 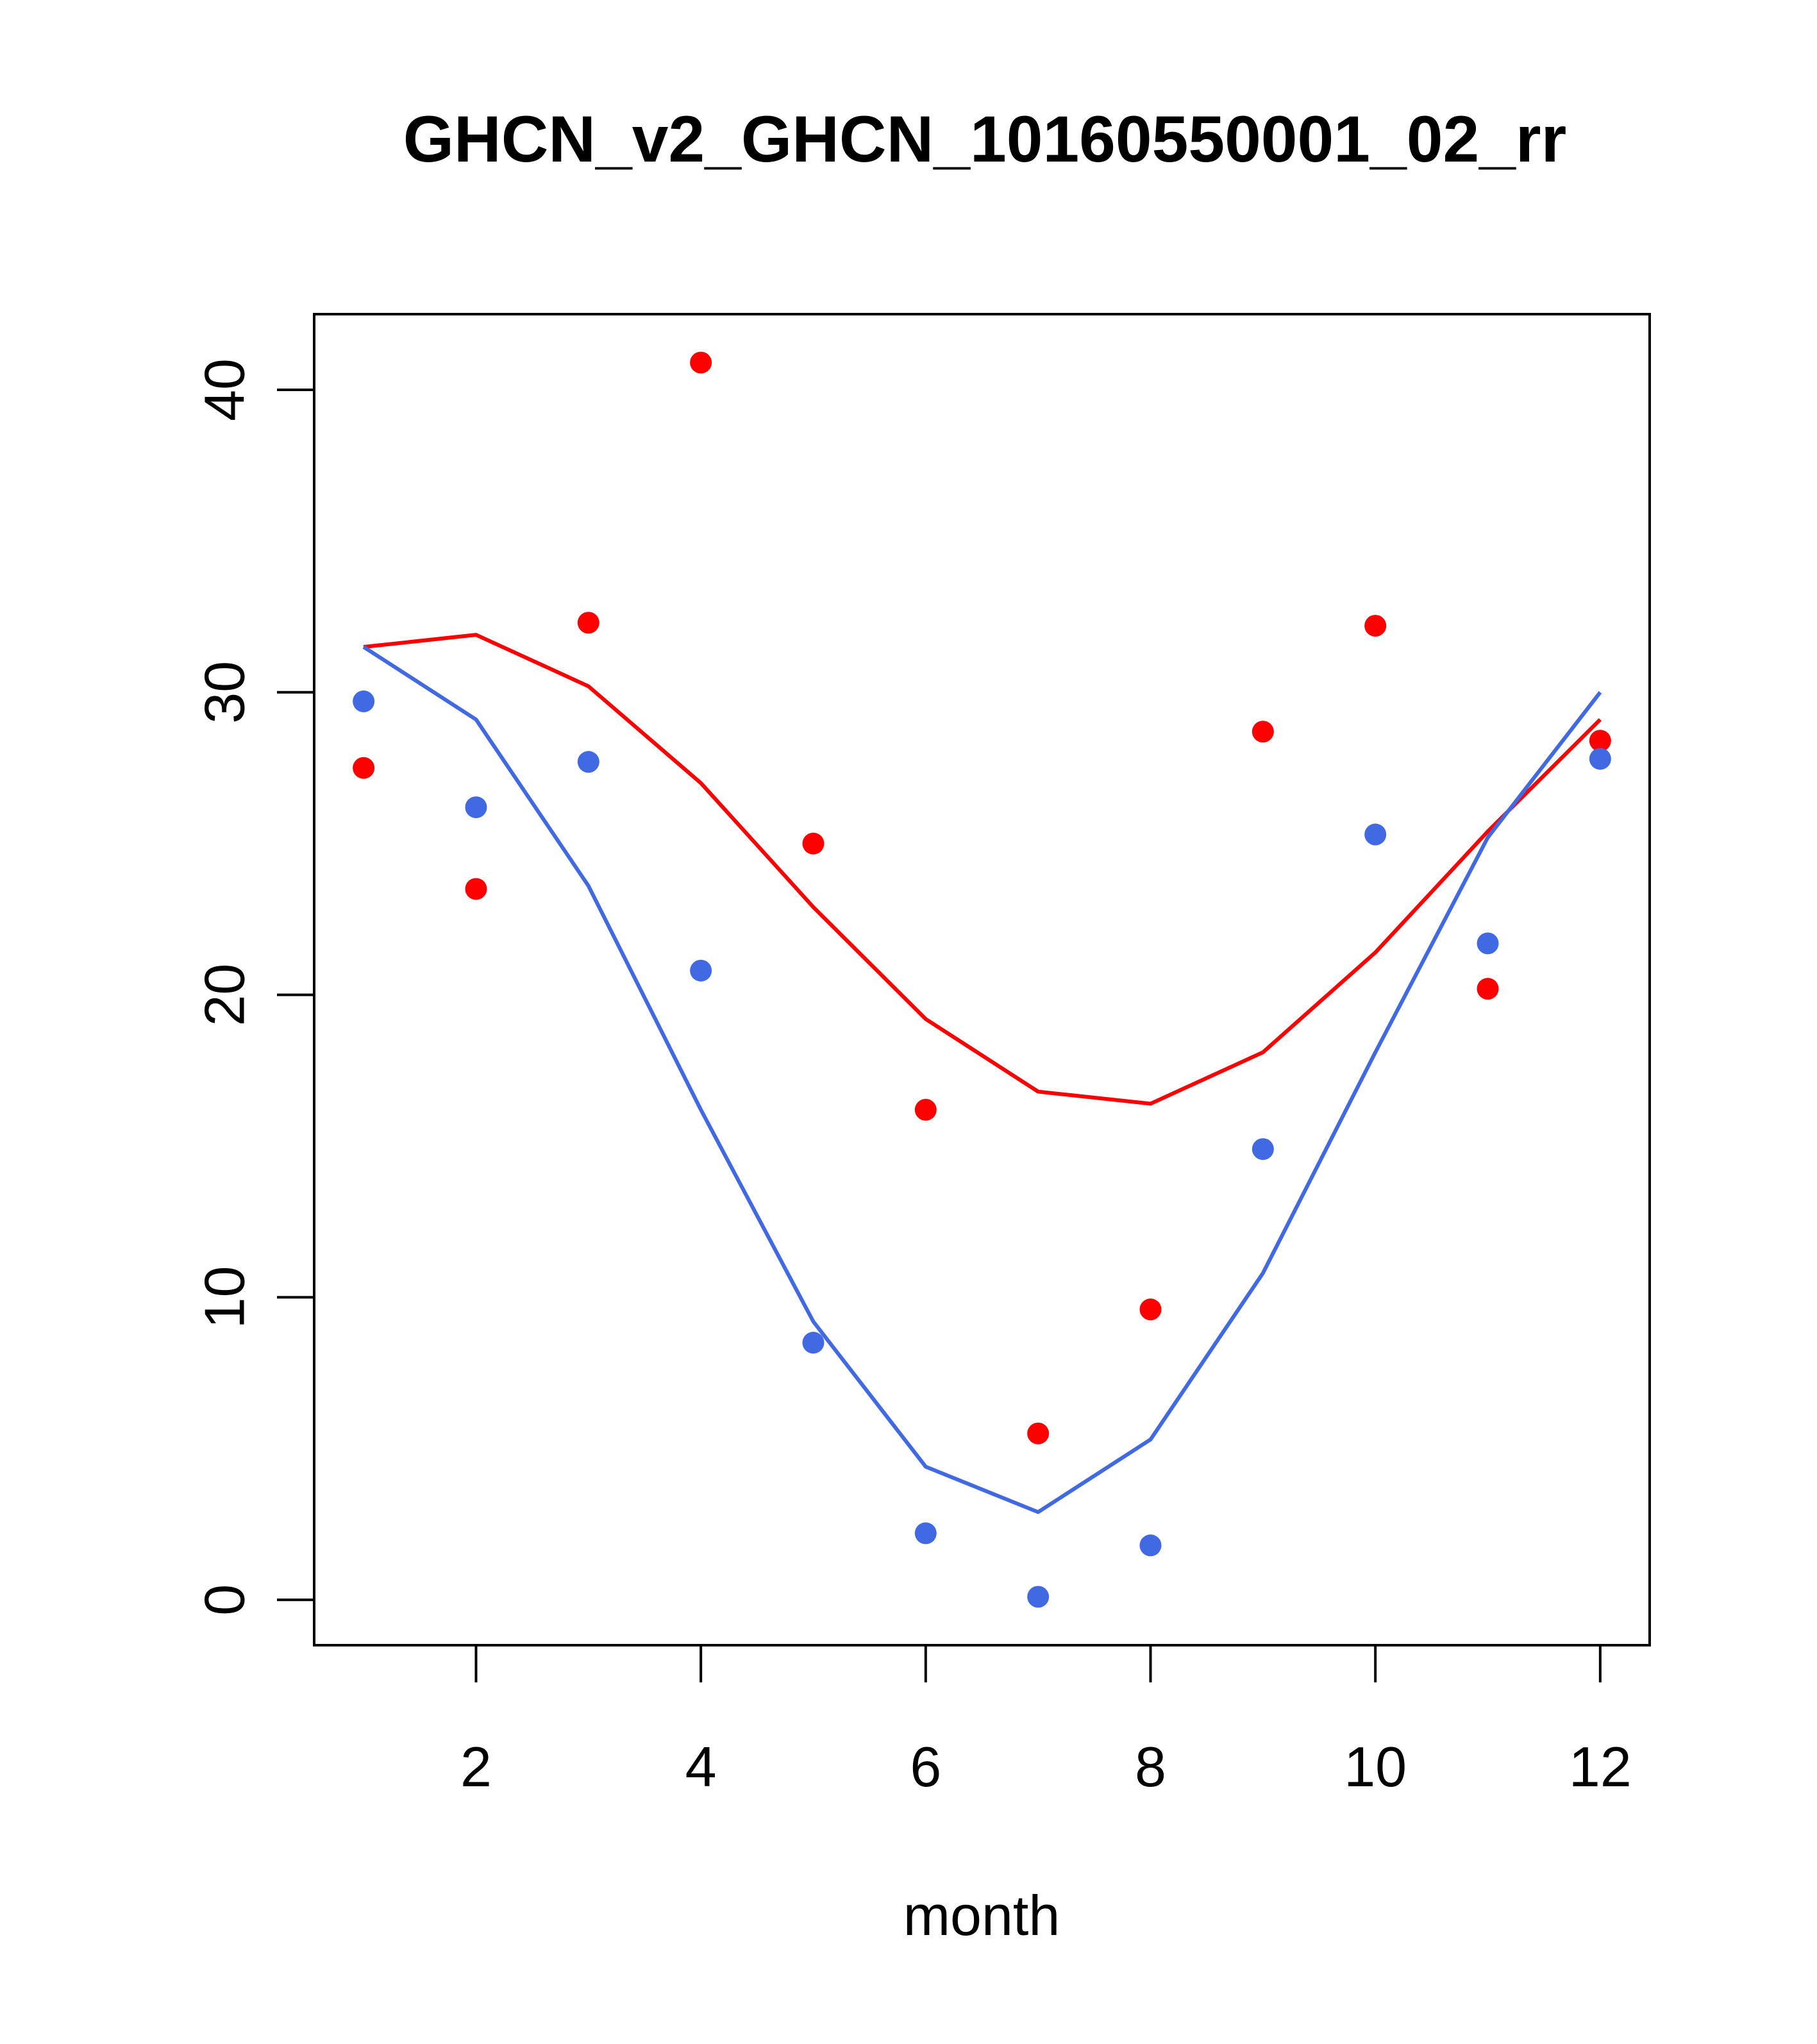 I want to click on x-tick-label: 2, so click(x=476, y=1766).